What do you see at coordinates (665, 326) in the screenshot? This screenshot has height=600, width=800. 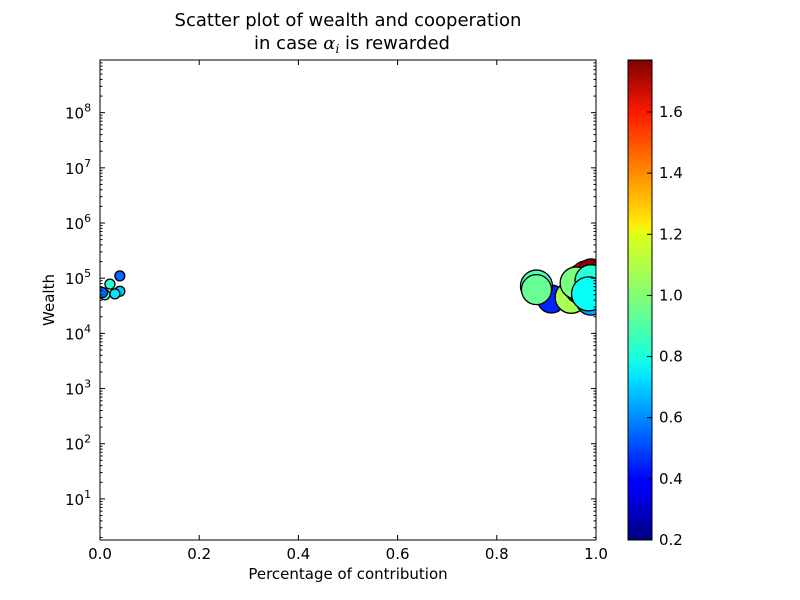 I see `colorbar-ticks: 0.2 0.4 0.6 0.8 1.0 1.2 1.4 1.6` at bounding box center [665, 326].